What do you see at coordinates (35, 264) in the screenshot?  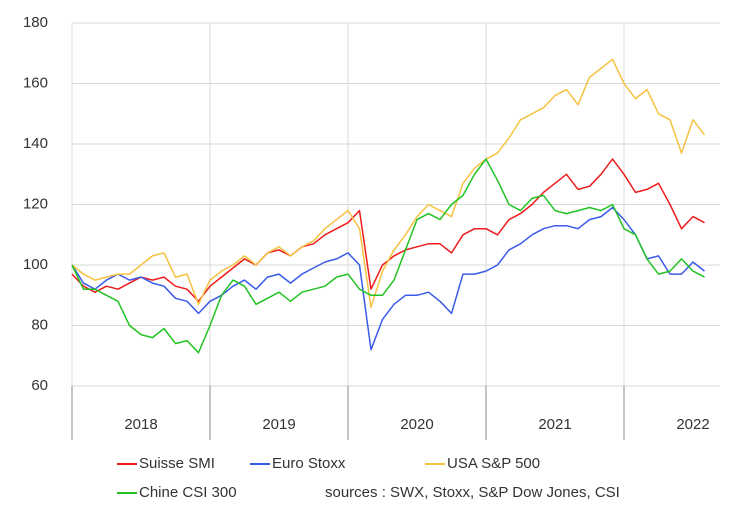 I see `y-tick-label: 100` at bounding box center [35, 264].